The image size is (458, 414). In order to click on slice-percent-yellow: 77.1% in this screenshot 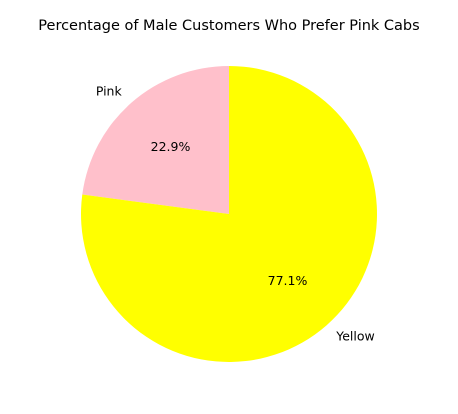, I will do `click(288, 280)`.